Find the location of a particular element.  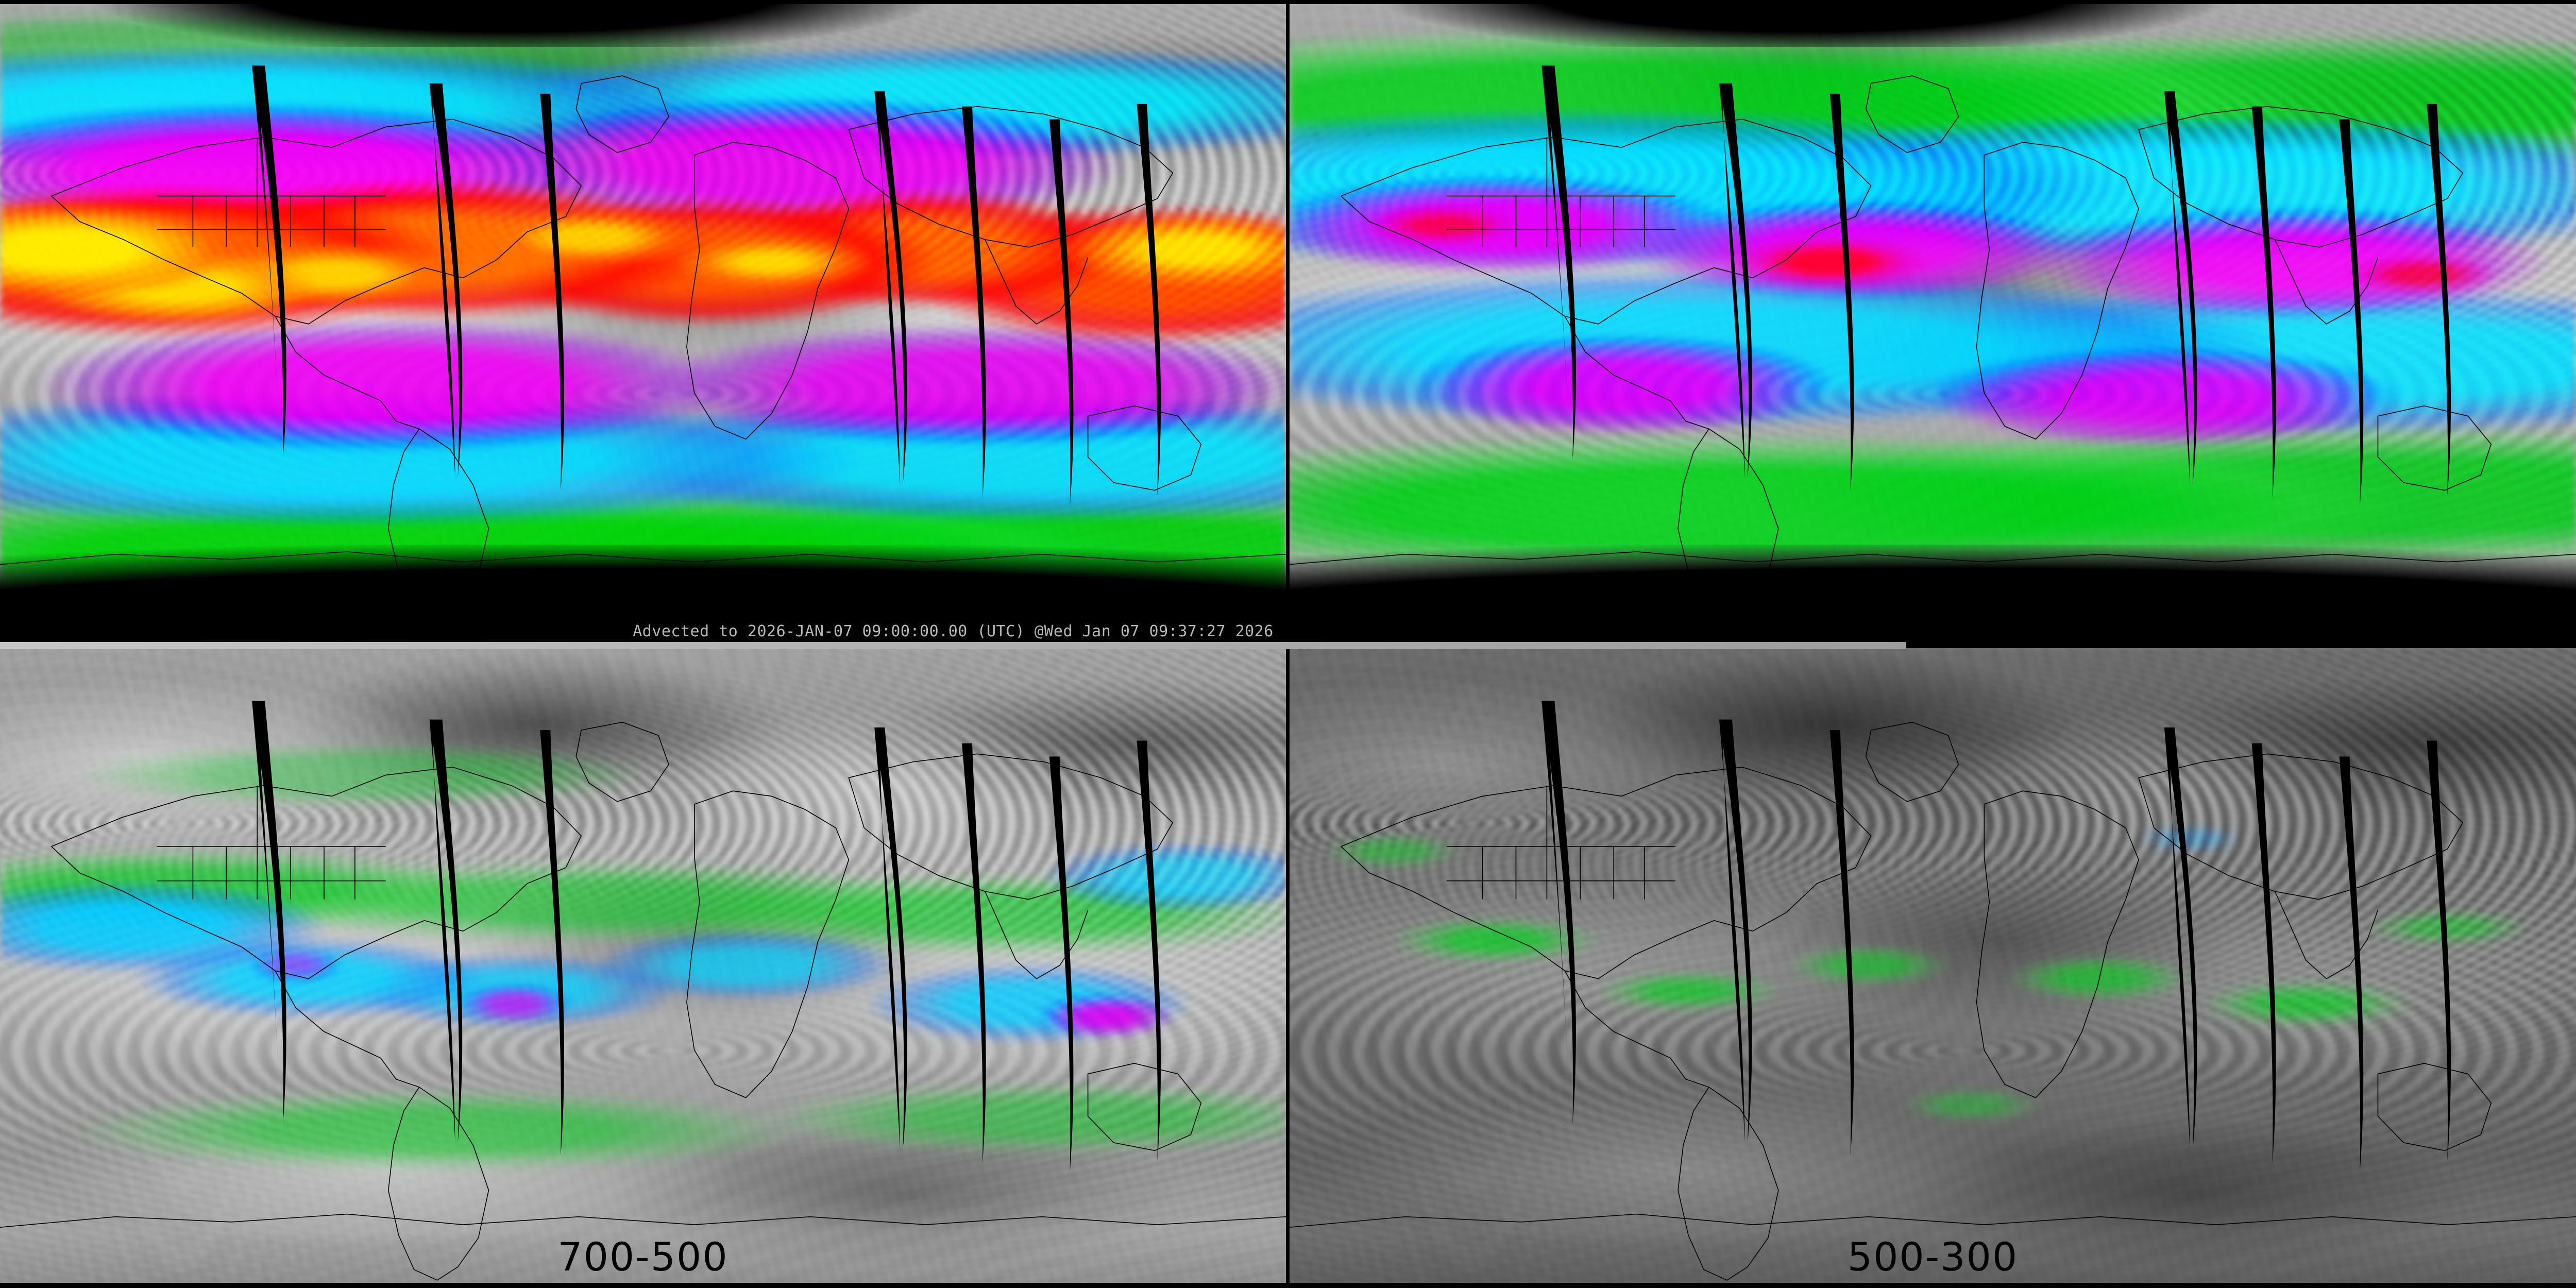

panel-lower-right-label: 500-300 is located at coordinates (1933, 1256).